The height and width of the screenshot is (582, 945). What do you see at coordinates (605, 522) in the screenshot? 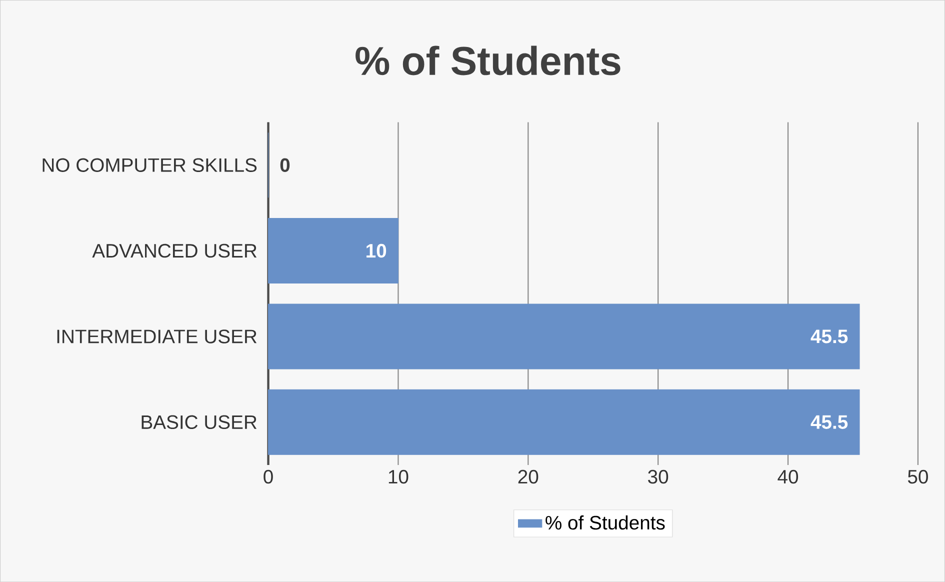
I see `legend-label: % of Students` at bounding box center [605, 522].